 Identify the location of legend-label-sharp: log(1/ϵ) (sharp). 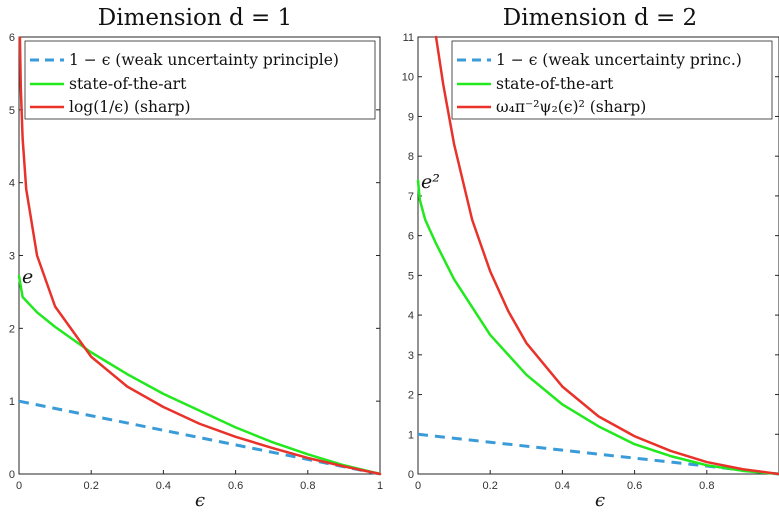
(130, 107).